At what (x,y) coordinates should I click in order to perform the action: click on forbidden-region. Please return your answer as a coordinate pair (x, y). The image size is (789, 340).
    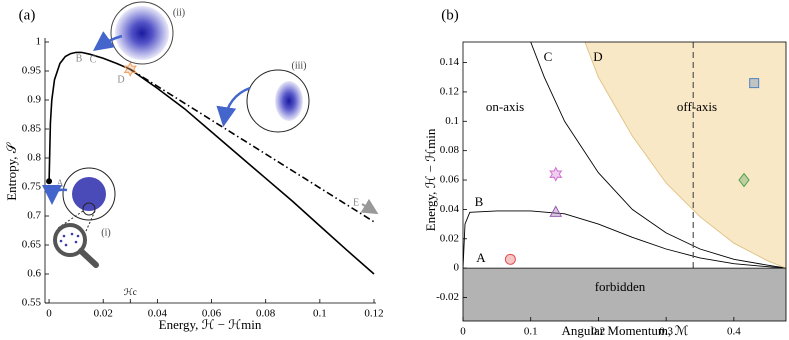
    Looking at the image, I should click on (624, 294).